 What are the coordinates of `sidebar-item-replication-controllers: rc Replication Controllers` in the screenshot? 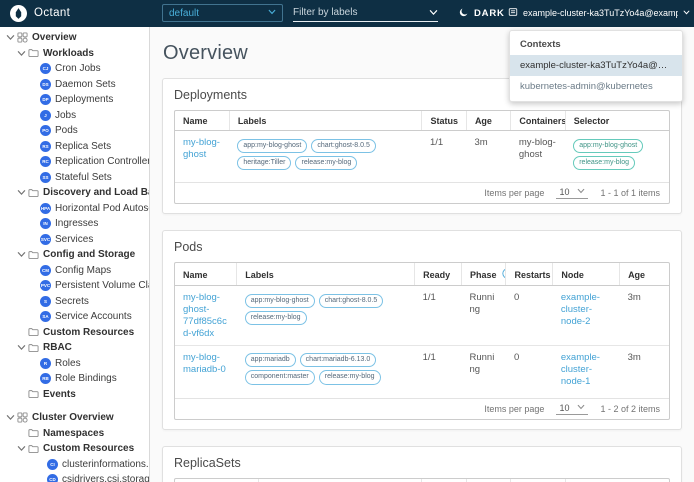 It's located at (74, 162).